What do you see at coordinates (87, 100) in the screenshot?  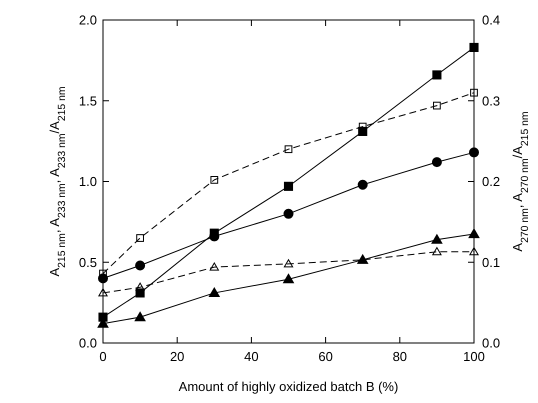 I see `y-tick-label: 1.5` at bounding box center [87, 100].